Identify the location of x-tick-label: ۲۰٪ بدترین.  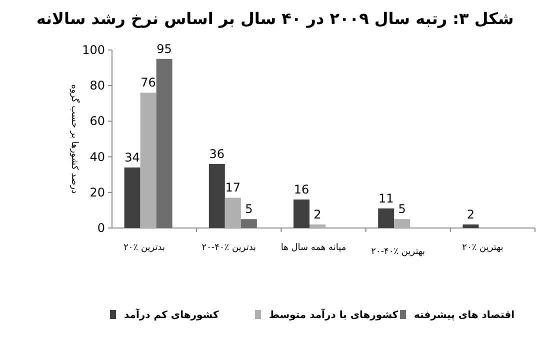
(145, 248).